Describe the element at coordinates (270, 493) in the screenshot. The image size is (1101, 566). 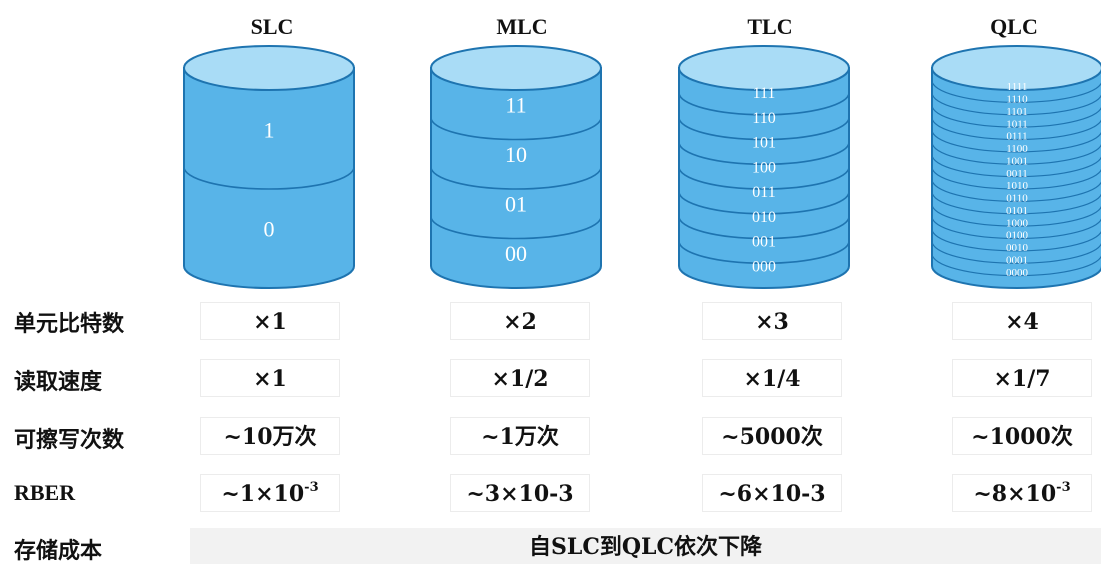
I see `rber-slc: ~1×10-3` at that location.